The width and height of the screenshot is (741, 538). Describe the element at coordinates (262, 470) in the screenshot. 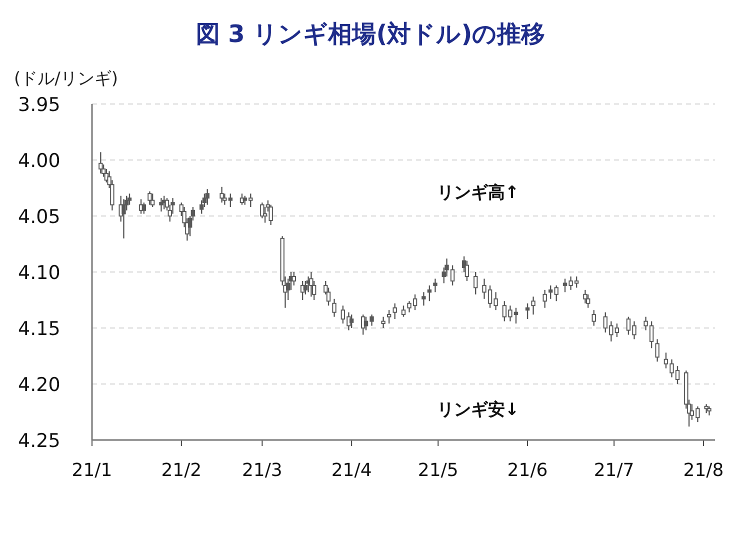

I see `x-tick-label: 21/3` at that location.